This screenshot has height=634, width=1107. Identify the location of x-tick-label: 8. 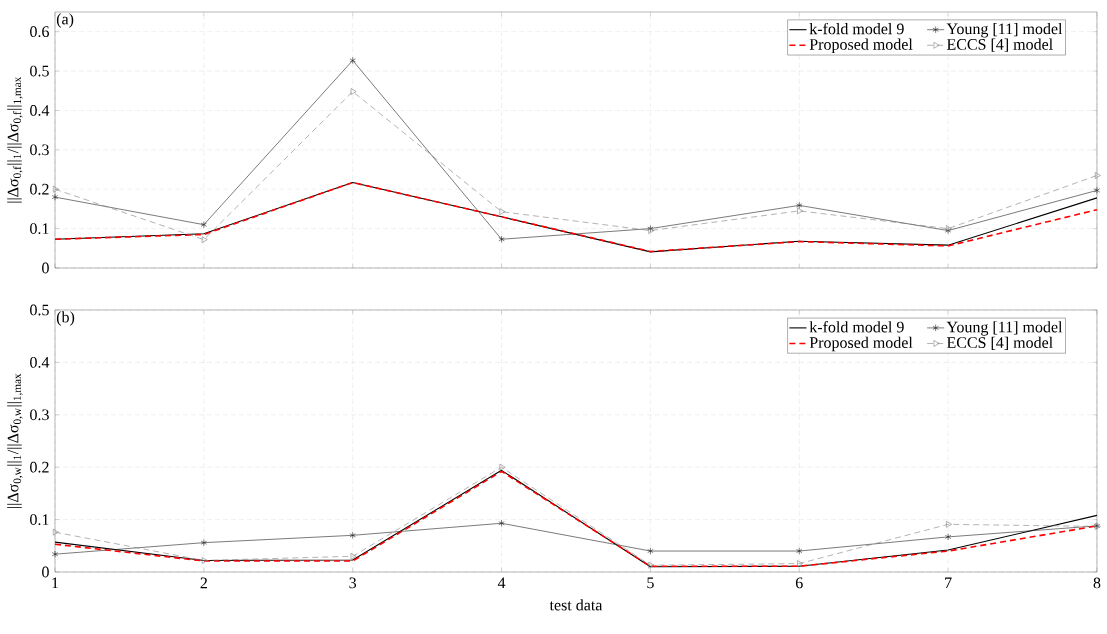
(1097, 583).